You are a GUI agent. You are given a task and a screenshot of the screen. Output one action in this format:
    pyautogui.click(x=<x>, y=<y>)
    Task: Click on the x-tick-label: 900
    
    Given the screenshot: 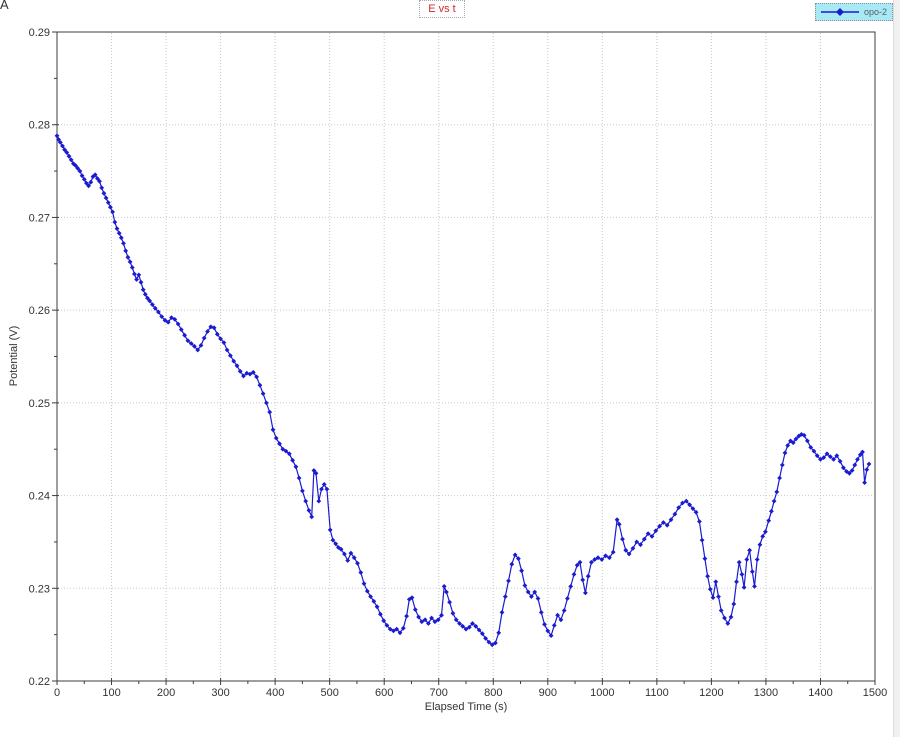 What is the action you would take?
    pyautogui.click(x=548, y=693)
    